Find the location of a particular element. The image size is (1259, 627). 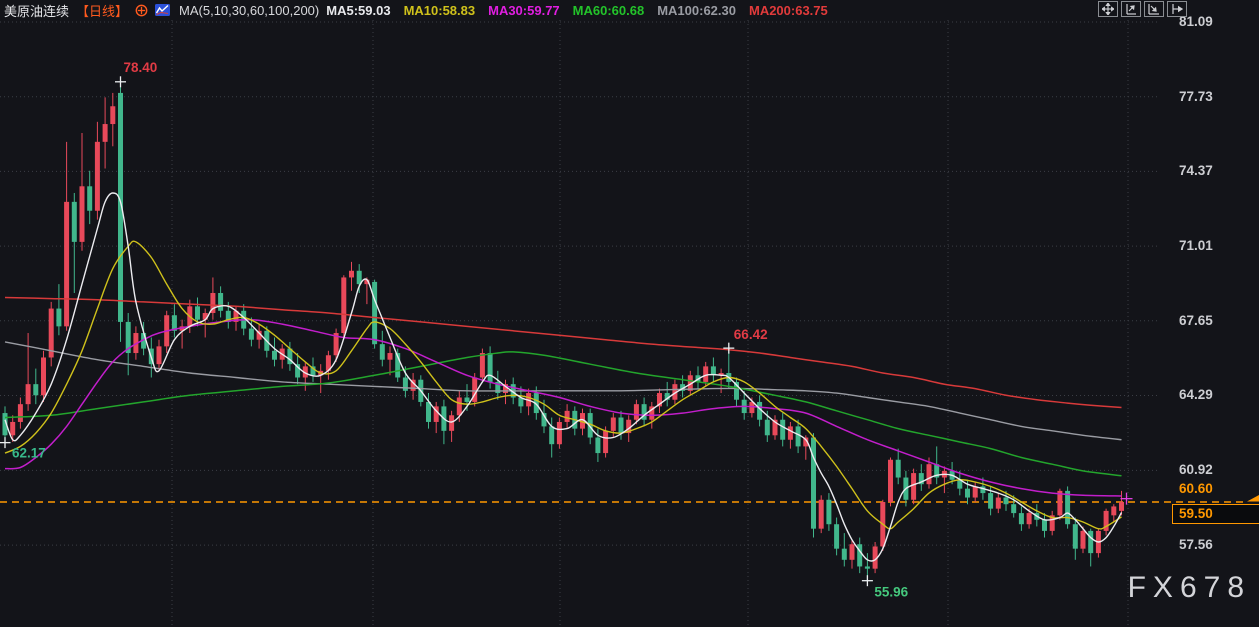

pan-right-icon is located at coordinates (1177, 9).